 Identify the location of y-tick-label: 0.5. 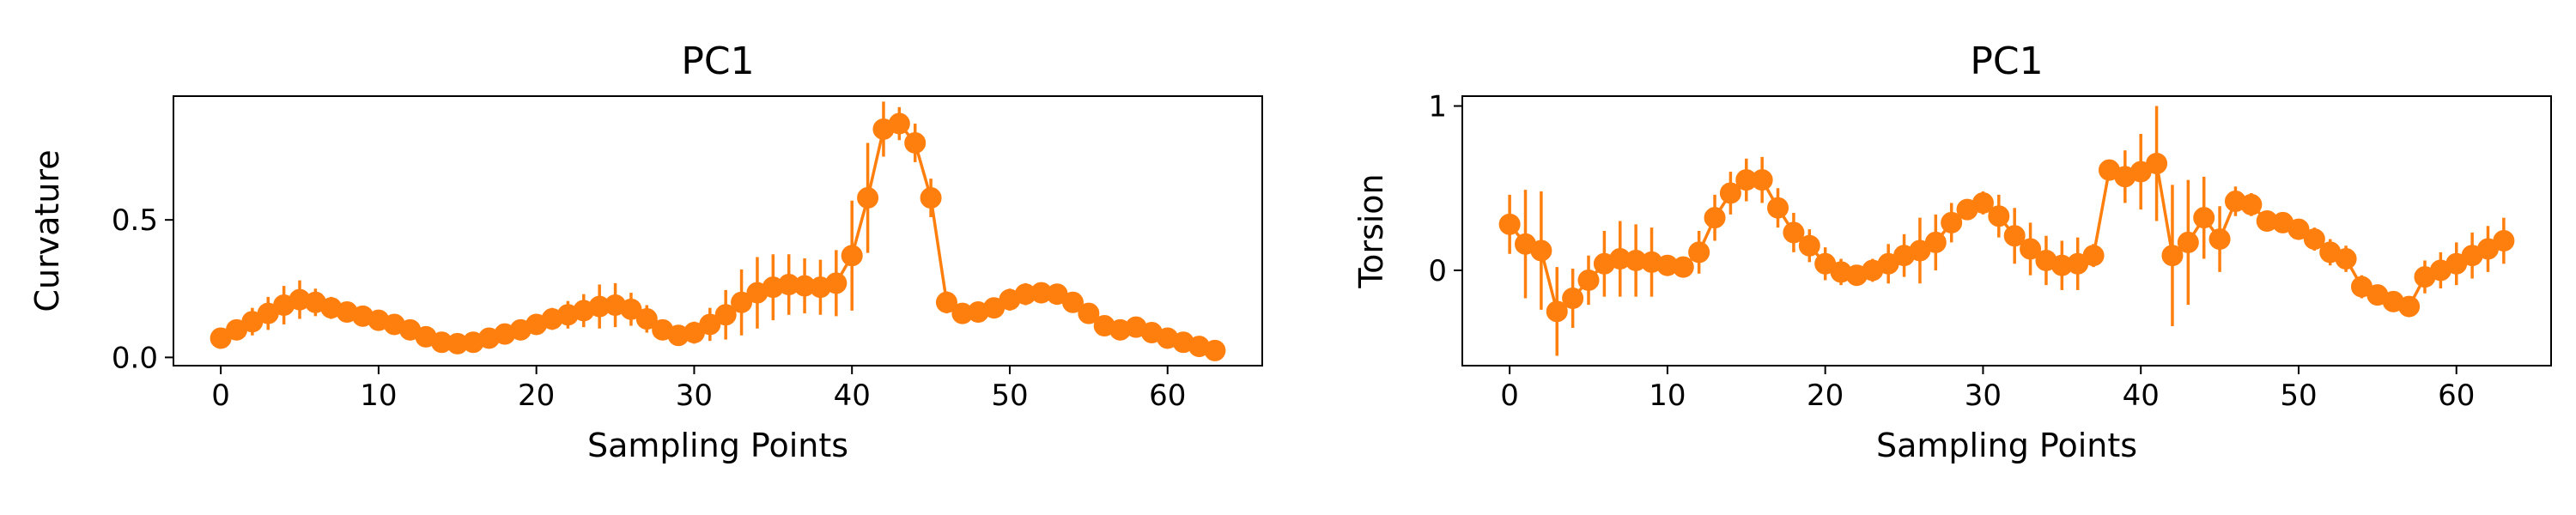
(135, 220).